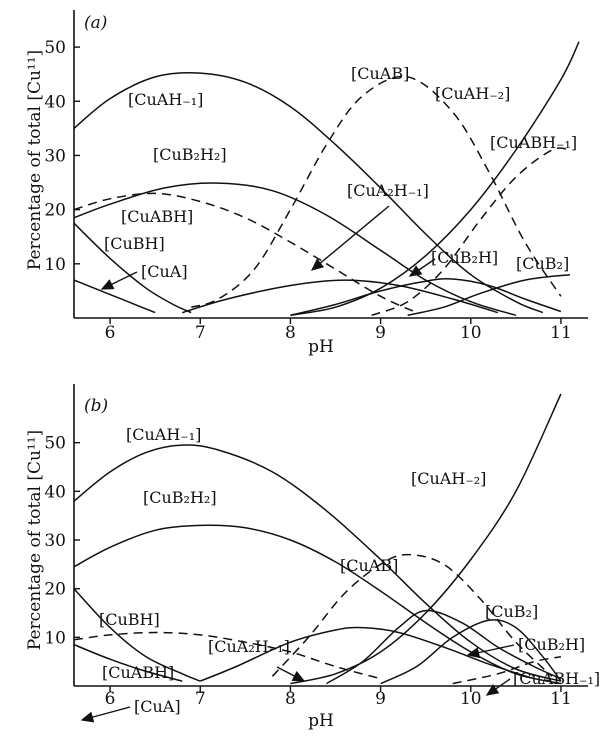  What do you see at coordinates (96, 406) in the screenshot?
I see `panel-label: (b)` at bounding box center [96, 406].